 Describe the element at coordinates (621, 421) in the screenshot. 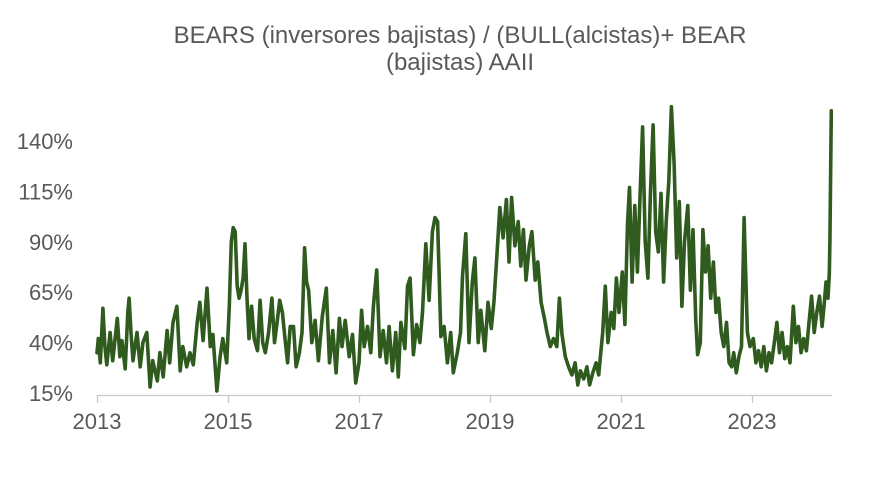

I see `x-axis-label: 2021` at that location.